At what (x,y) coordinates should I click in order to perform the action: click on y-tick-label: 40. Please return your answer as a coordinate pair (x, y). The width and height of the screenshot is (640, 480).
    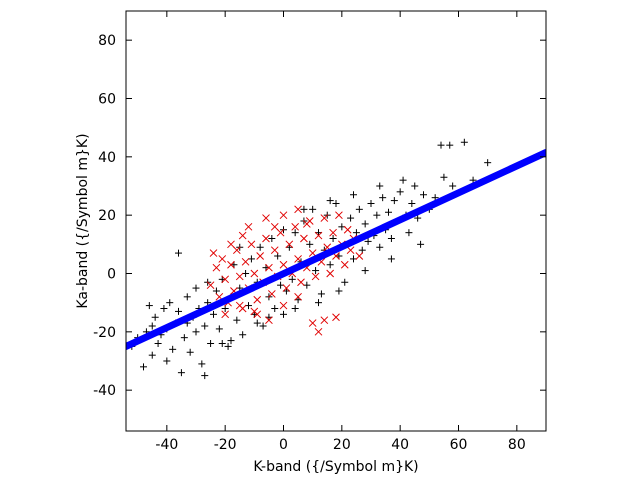
    Looking at the image, I should click on (107, 158).